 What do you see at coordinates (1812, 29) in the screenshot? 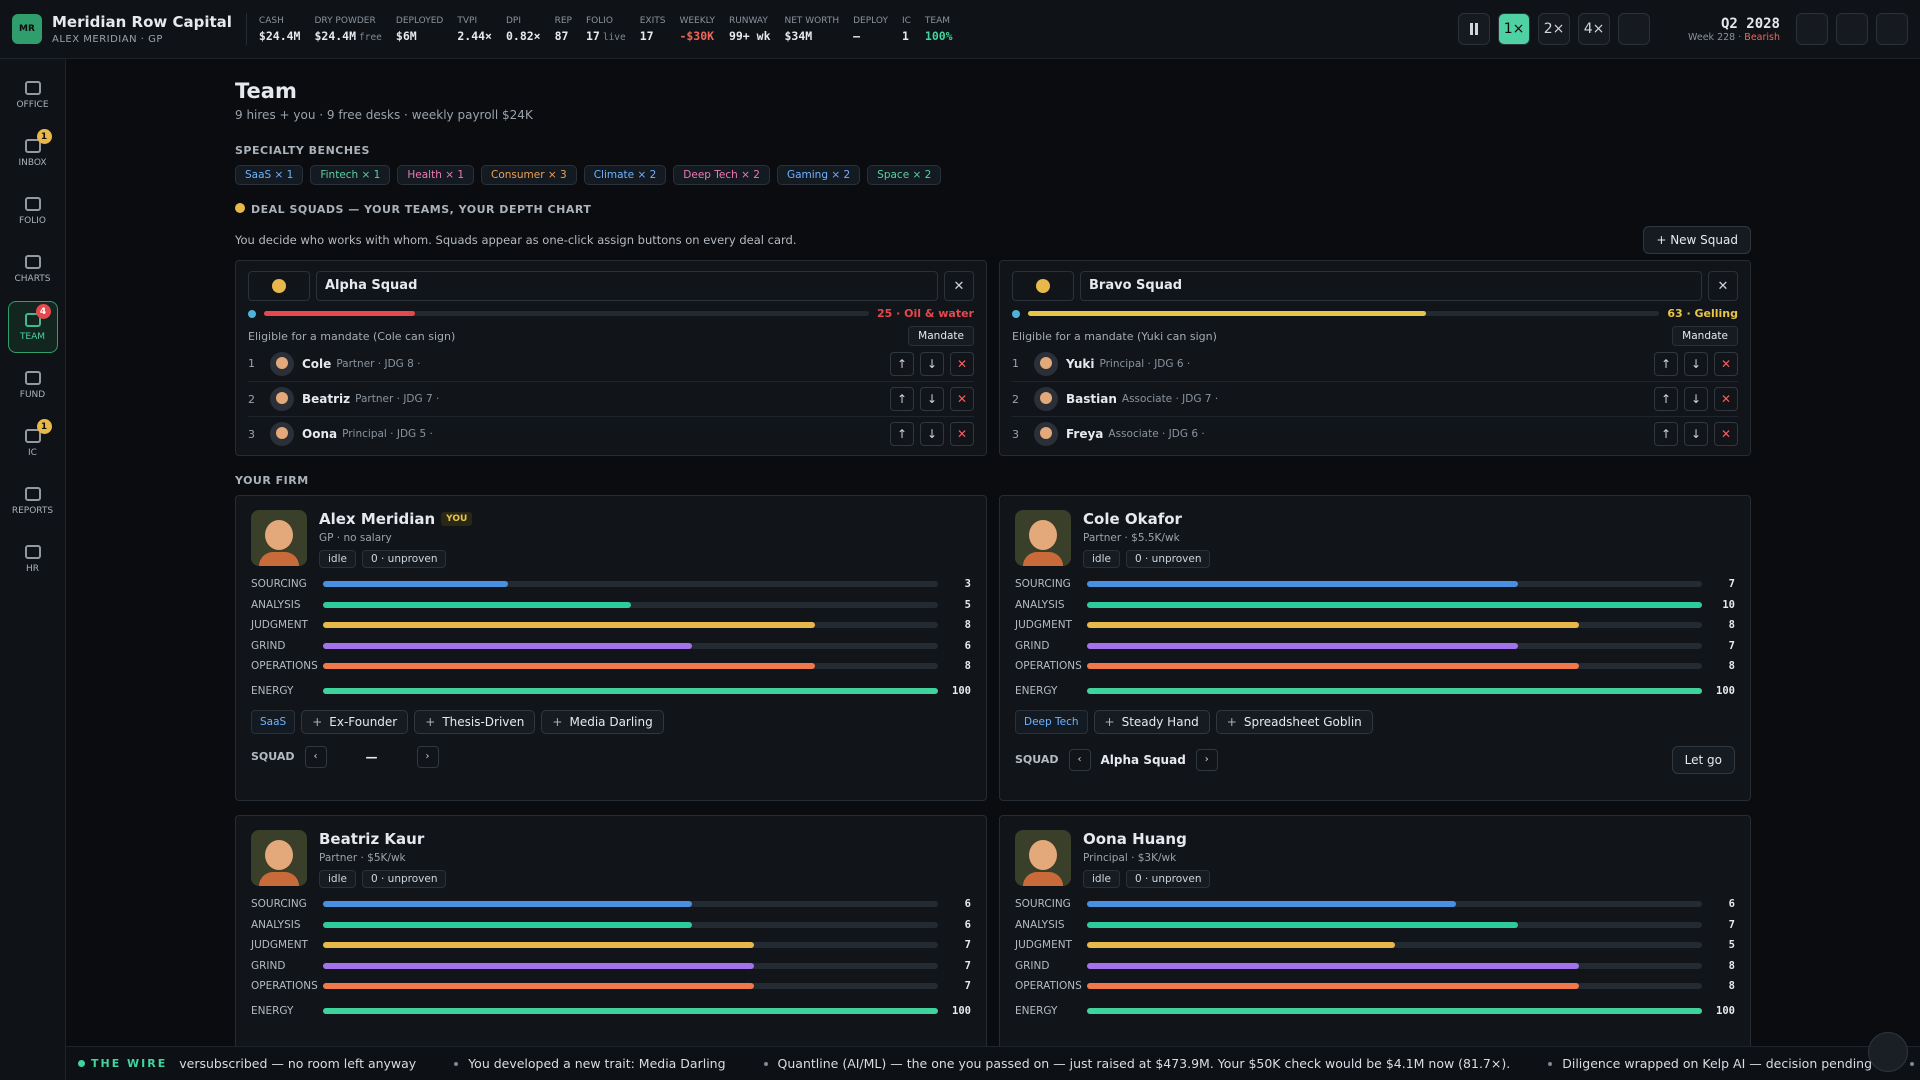
I see `save-button` at bounding box center [1812, 29].